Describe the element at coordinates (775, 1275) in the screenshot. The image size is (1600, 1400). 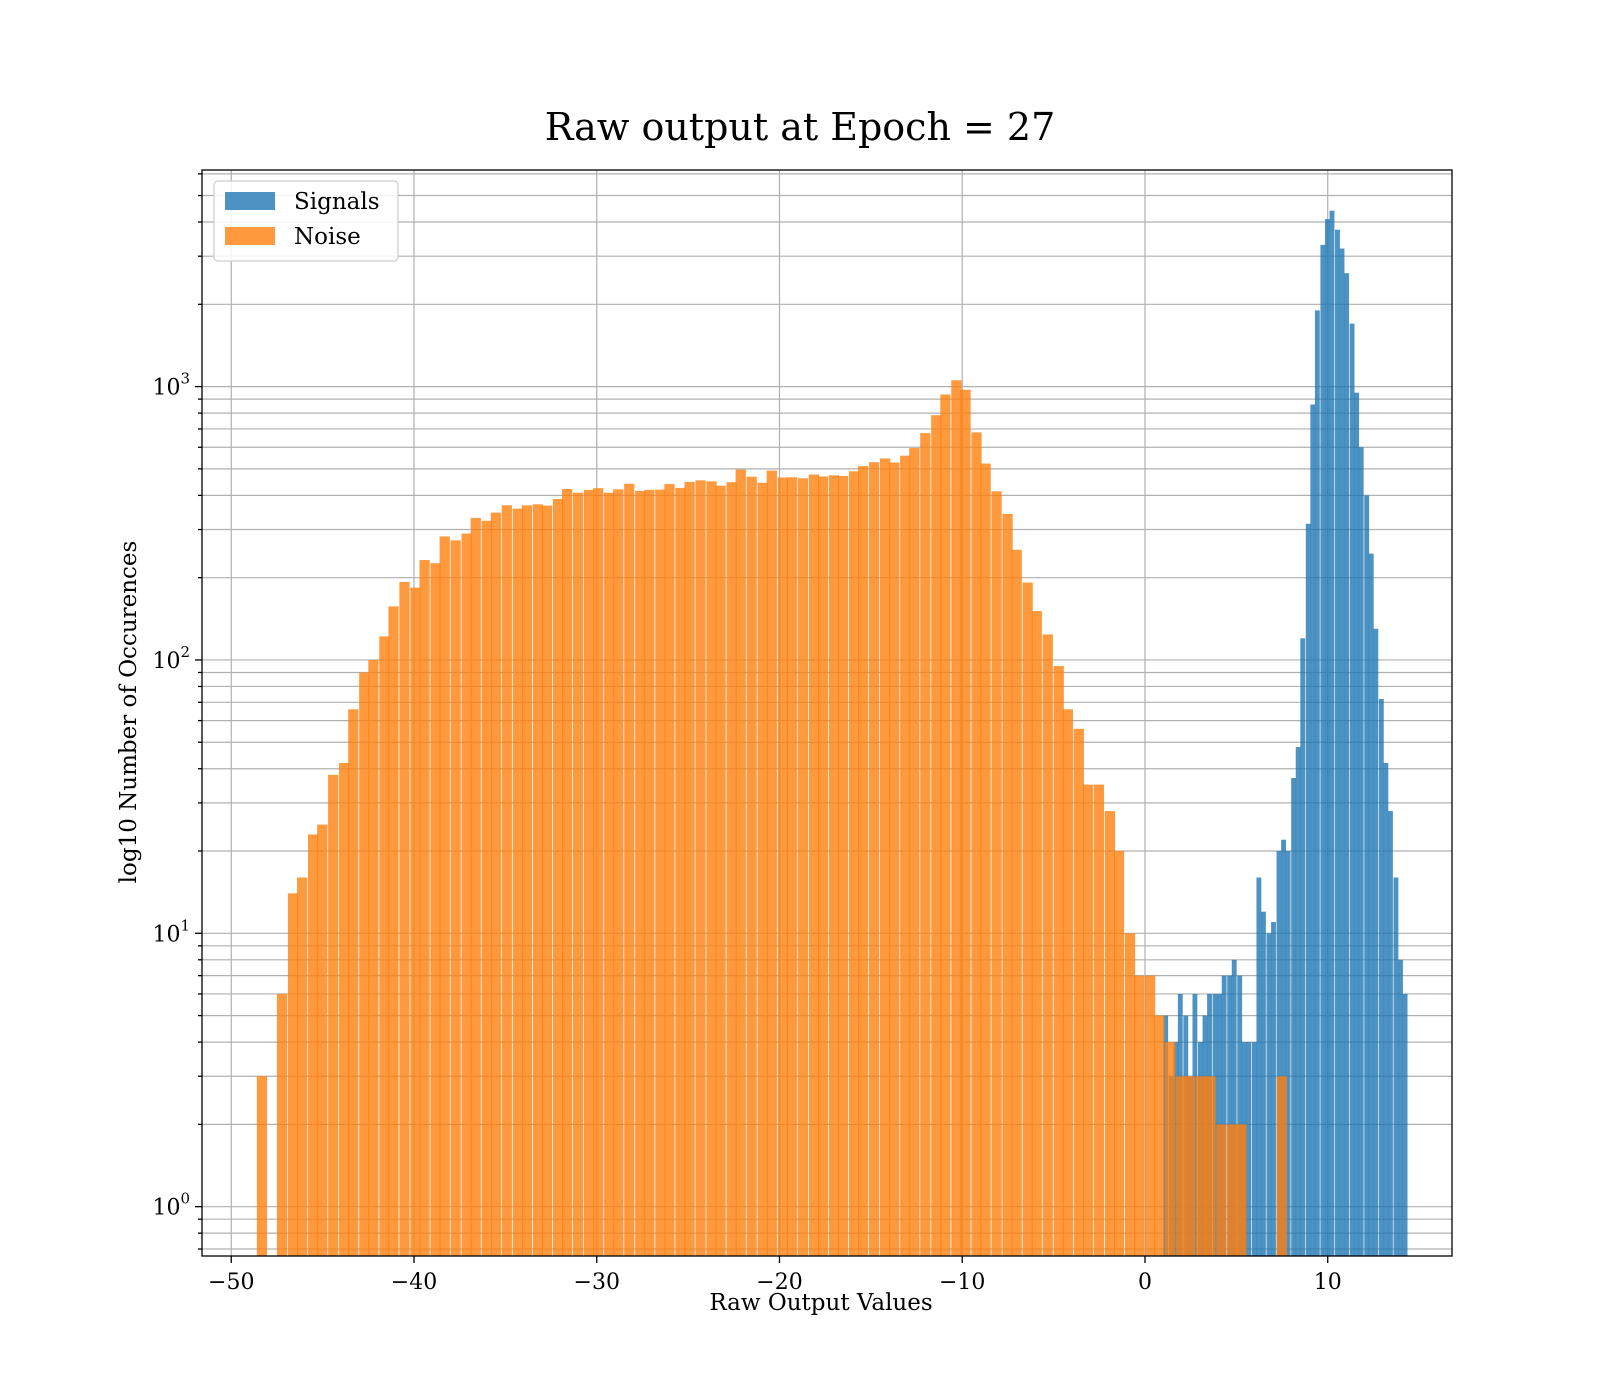
I see `x-axis-ticks: −50 −40 −30 −20 −10 0 10` at that location.